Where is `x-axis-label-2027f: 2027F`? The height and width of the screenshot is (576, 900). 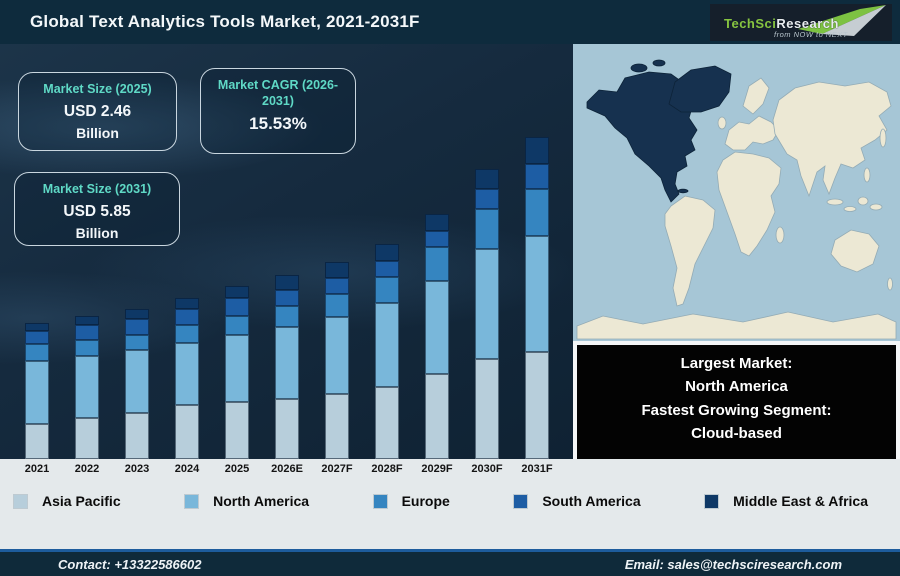 x-axis-label-2027f: 2027F is located at coordinates (337, 469).